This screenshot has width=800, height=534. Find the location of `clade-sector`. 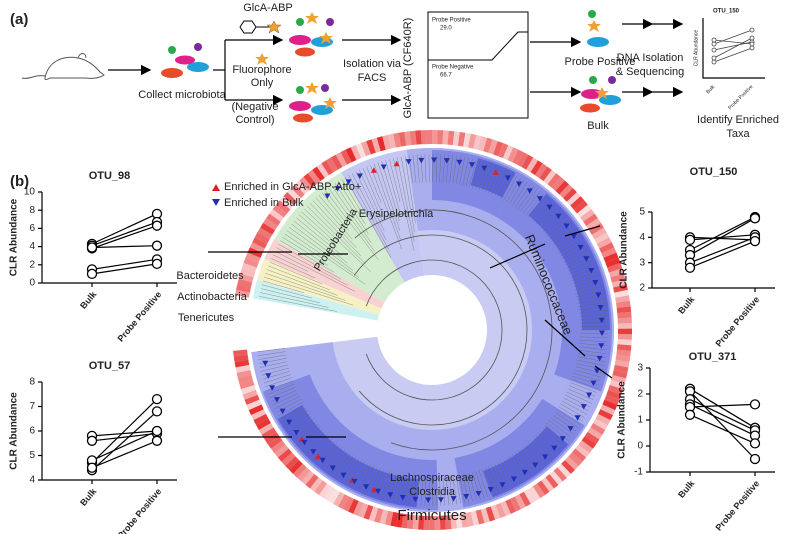

clade-sector is located at coordinates (554, 283).